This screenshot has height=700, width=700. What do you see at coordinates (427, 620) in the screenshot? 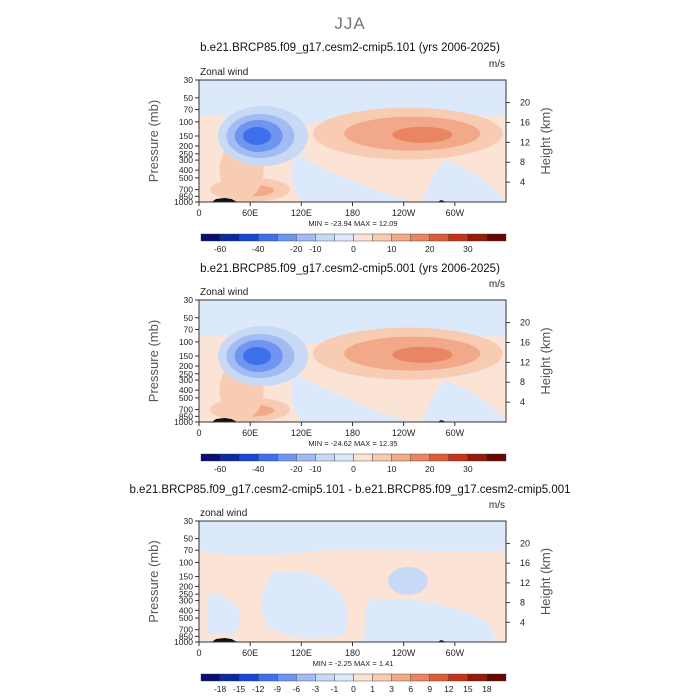
I see `diff-right-negative` at bounding box center [427, 620].